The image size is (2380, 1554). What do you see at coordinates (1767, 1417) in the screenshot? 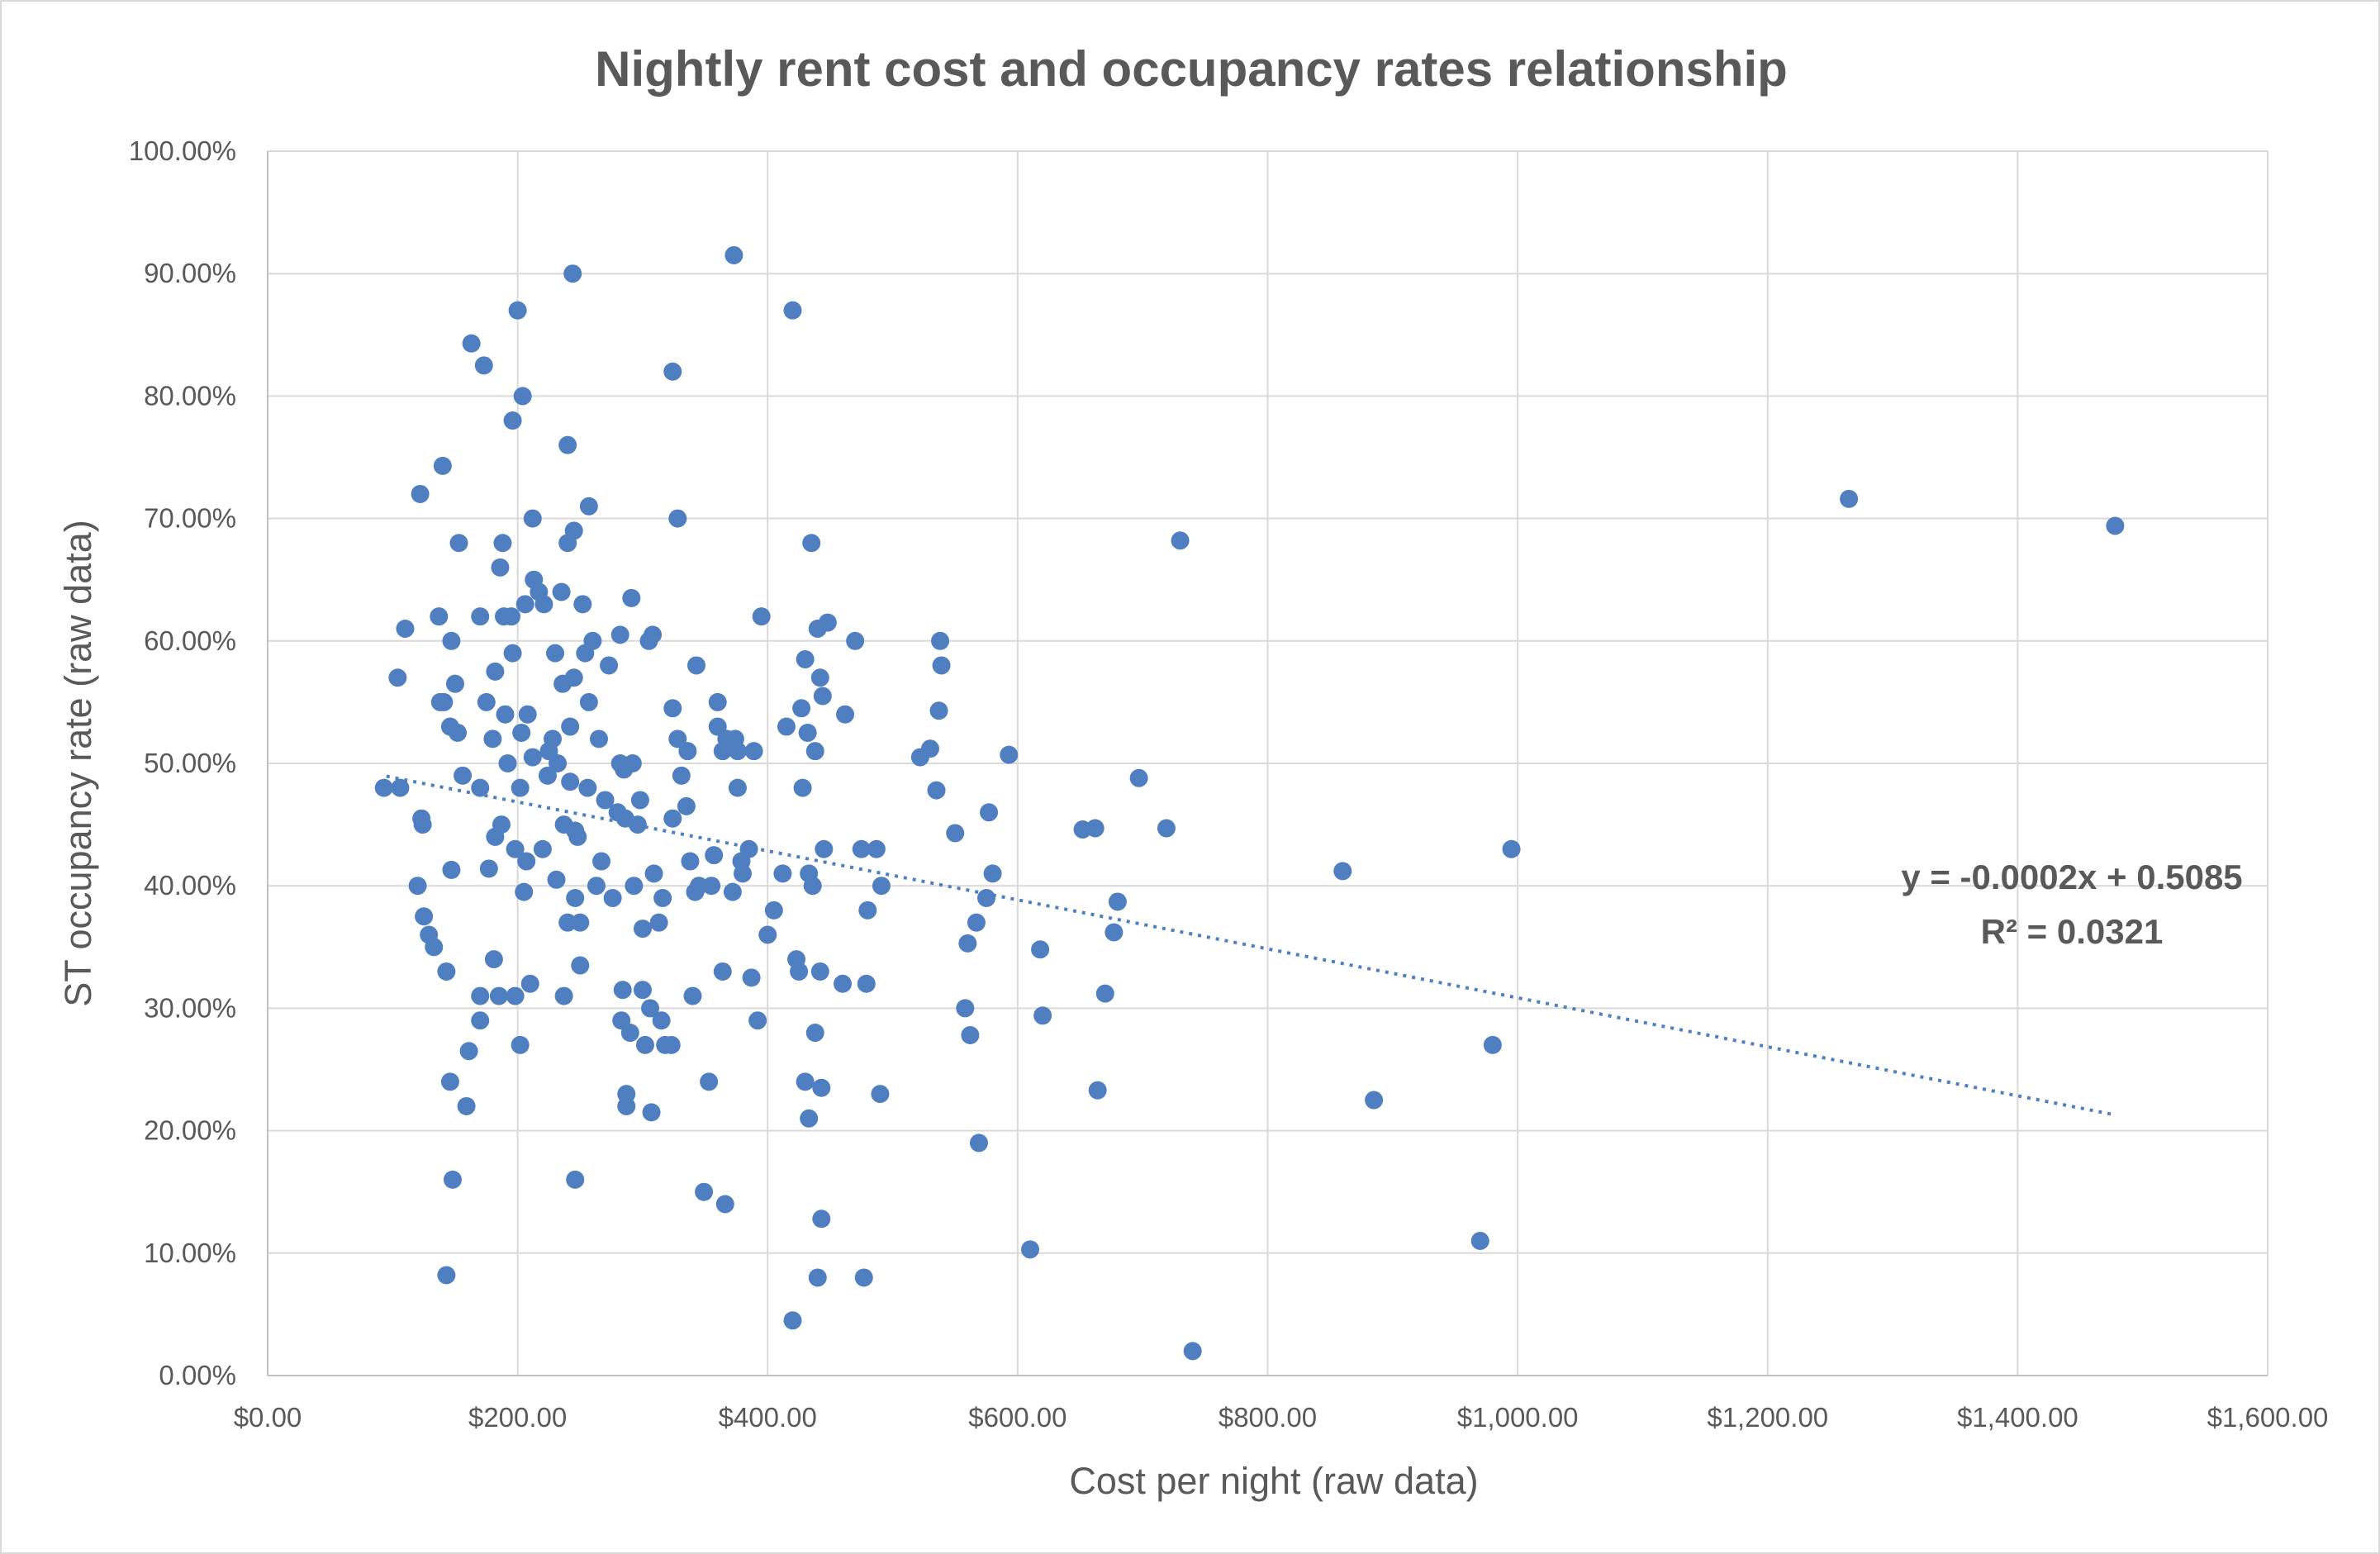
I see `x-tick-label: $1,200.00` at bounding box center [1767, 1417].